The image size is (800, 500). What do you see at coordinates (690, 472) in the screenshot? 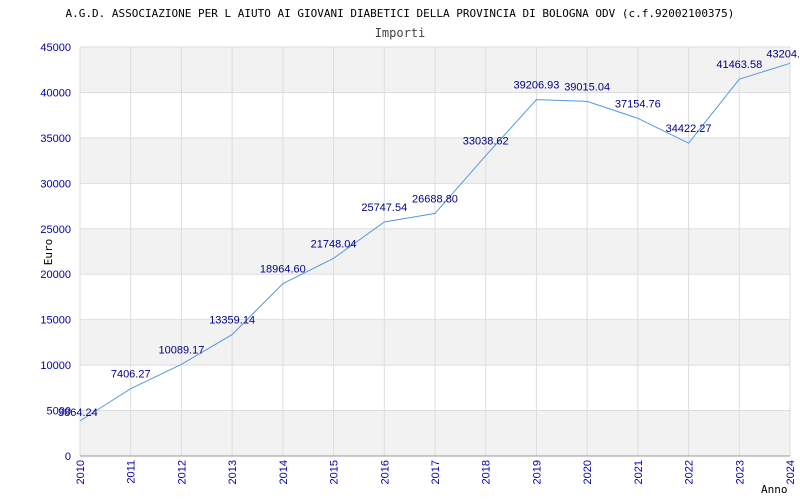
I see `x-tick-label: 2022` at bounding box center [690, 472].